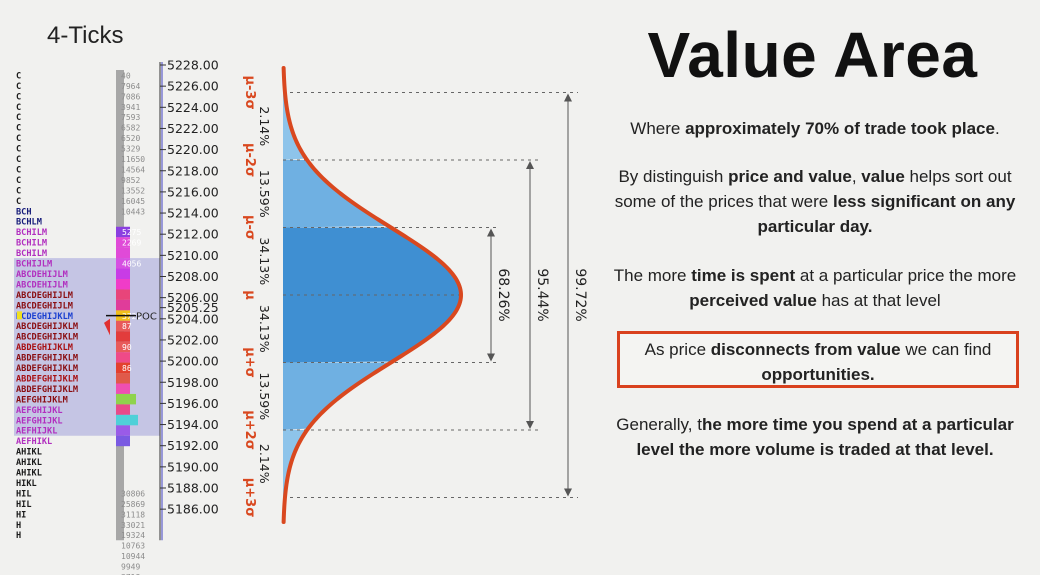 The width and height of the screenshot is (1040, 575). What do you see at coordinates (677, 349) in the screenshot?
I see `p4-text-a: As price` at bounding box center [677, 349].